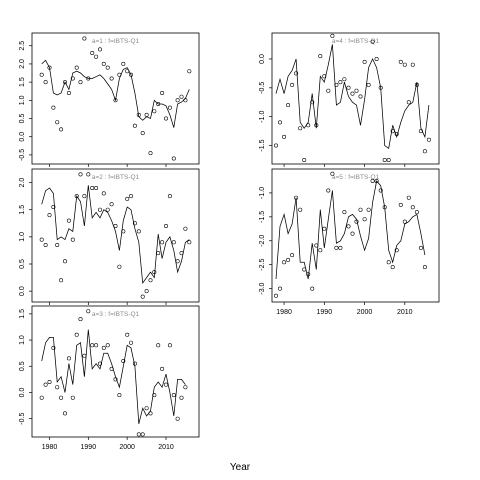 Image resolution: width=480 pixels, height=480 pixels. What do you see at coordinates (240, 467) in the screenshot?
I see `x-axis-label: Year` at bounding box center [240, 467].